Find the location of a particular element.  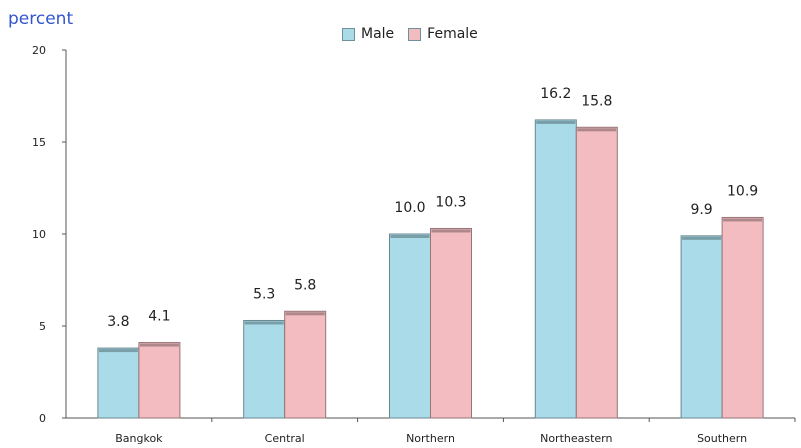

data-label-female: 5.8 is located at coordinates (305, 285).